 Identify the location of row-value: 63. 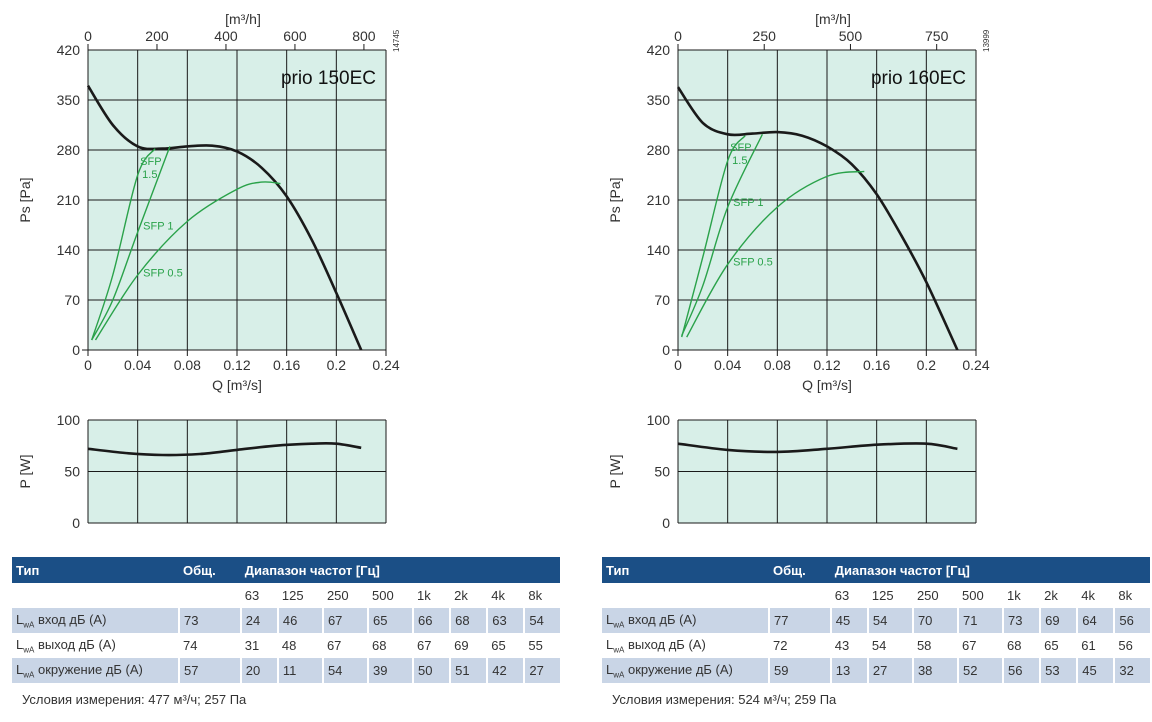
(505, 620).